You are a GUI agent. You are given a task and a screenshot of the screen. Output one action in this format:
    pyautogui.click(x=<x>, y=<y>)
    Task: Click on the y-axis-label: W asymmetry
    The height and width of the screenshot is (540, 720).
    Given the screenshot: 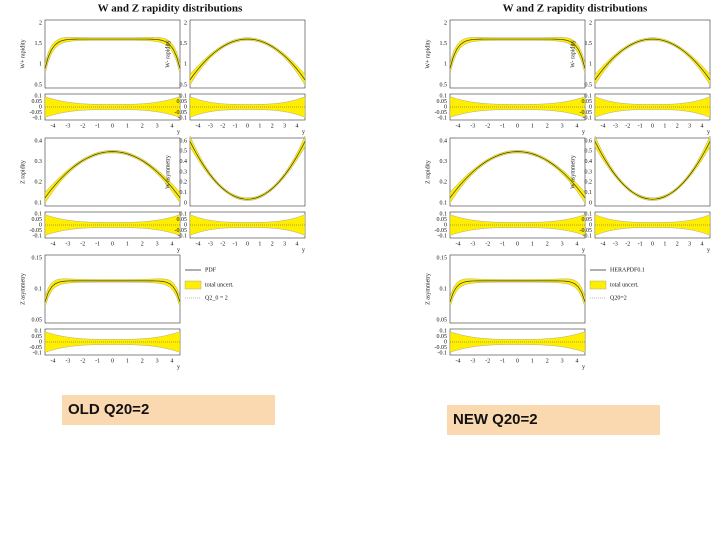 What is the action you would take?
    pyautogui.click(x=573, y=172)
    